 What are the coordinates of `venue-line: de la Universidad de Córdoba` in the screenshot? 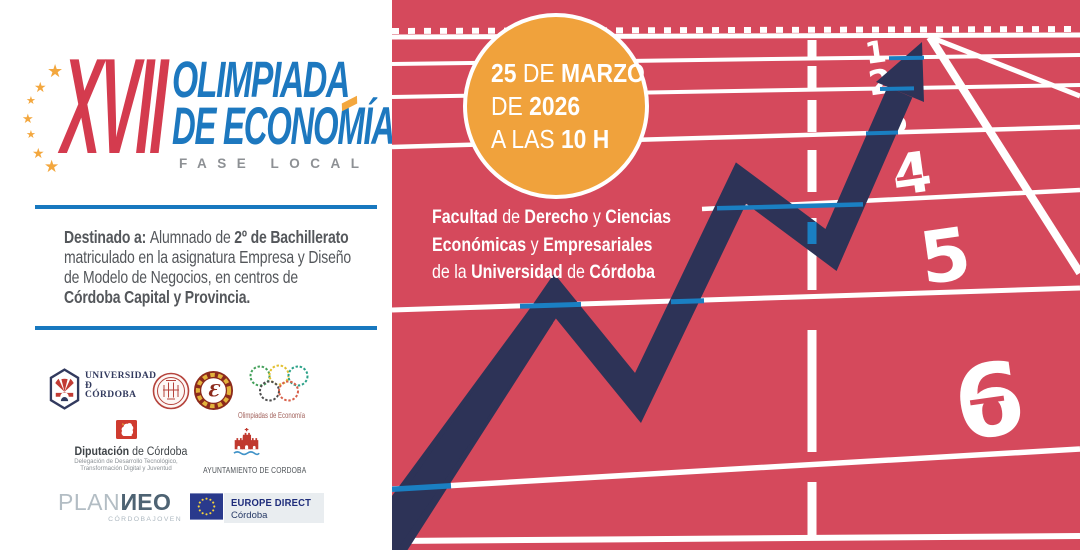 It's located at (544, 272).